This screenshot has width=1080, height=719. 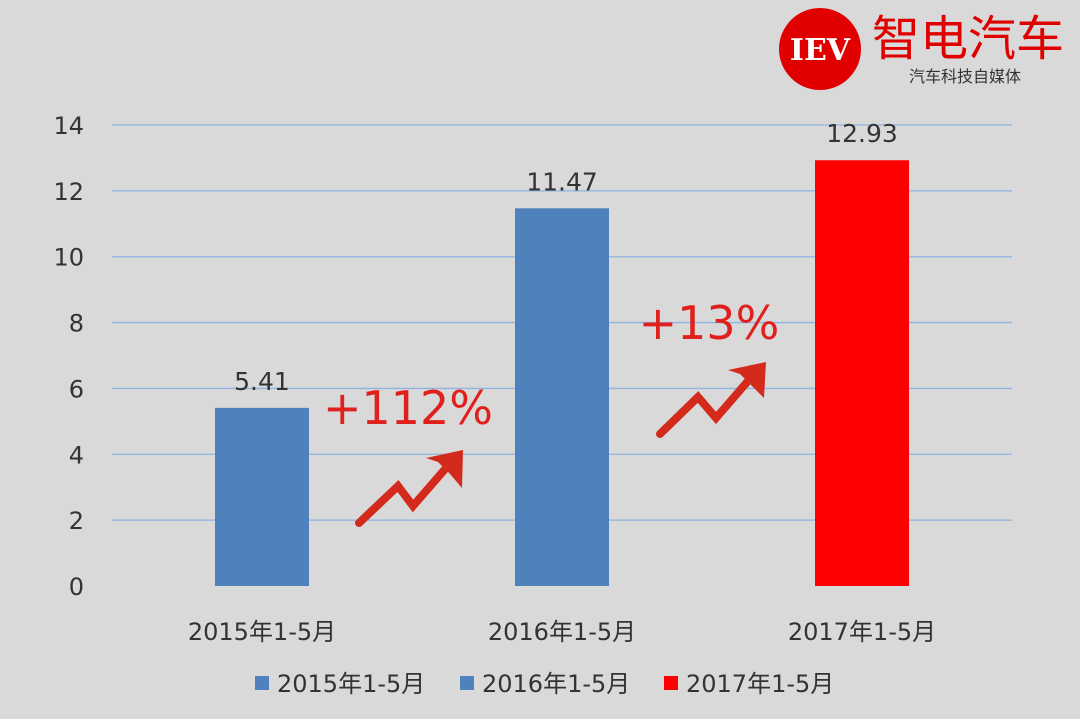 What do you see at coordinates (68, 356) in the screenshot?
I see `y-axis-ticks: 0 2 4 6 8 10 12 14` at bounding box center [68, 356].